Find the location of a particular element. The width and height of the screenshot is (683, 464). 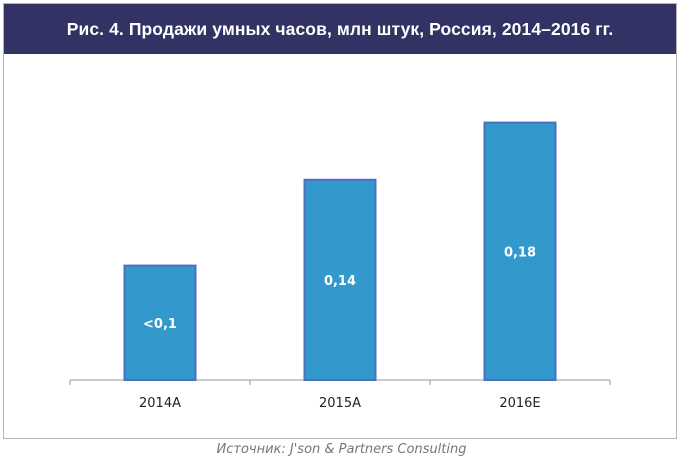

data-label-2016E: 0,18 is located at coordinates (520, 252).